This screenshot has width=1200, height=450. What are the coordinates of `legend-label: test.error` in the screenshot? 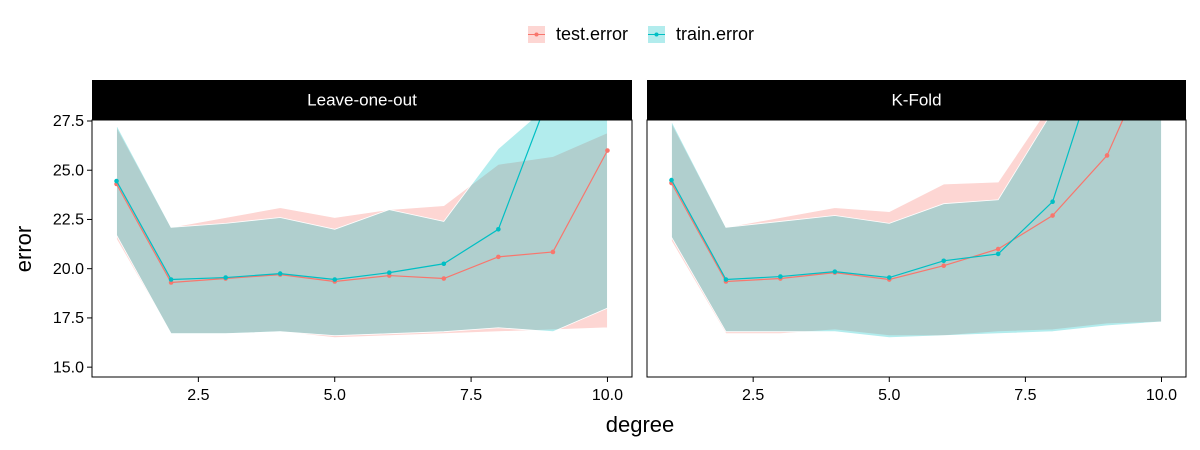 It's located at (592, 34).